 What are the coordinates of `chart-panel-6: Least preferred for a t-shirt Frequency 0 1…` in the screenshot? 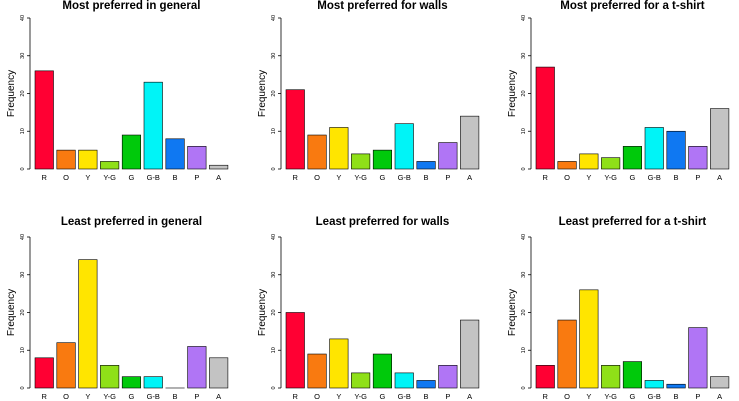 It's located at (618, 308).